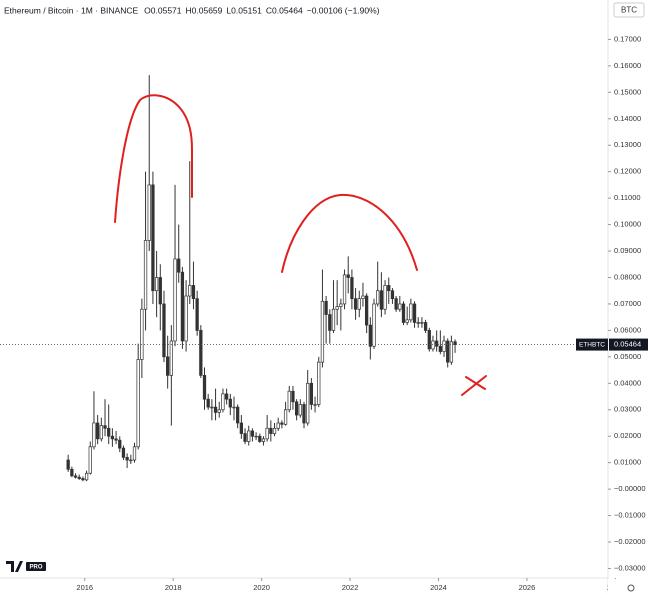 This screenshot has width=650, height=598. What do you see at coordinates (627, 329) in the screenshot?
I see `y-tick-label: 0.06000` at bounding box center [627, 329].